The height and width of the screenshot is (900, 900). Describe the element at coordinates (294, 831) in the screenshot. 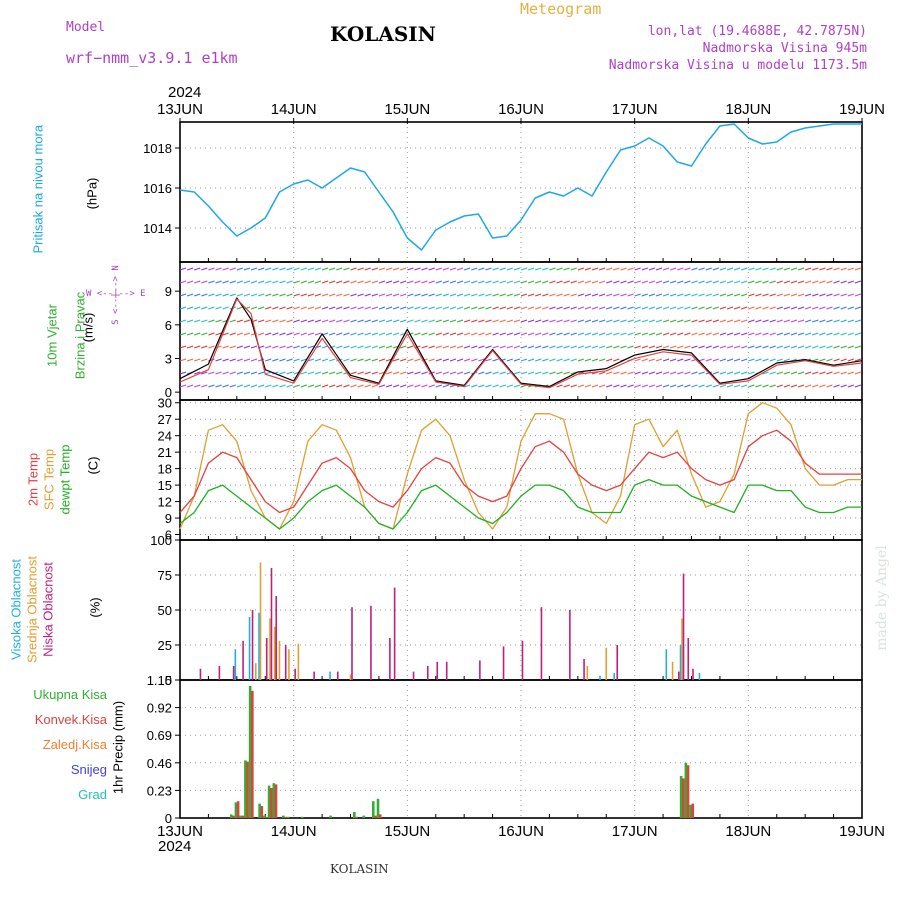

I see `day-label-bottom: 14JUN` at that location.